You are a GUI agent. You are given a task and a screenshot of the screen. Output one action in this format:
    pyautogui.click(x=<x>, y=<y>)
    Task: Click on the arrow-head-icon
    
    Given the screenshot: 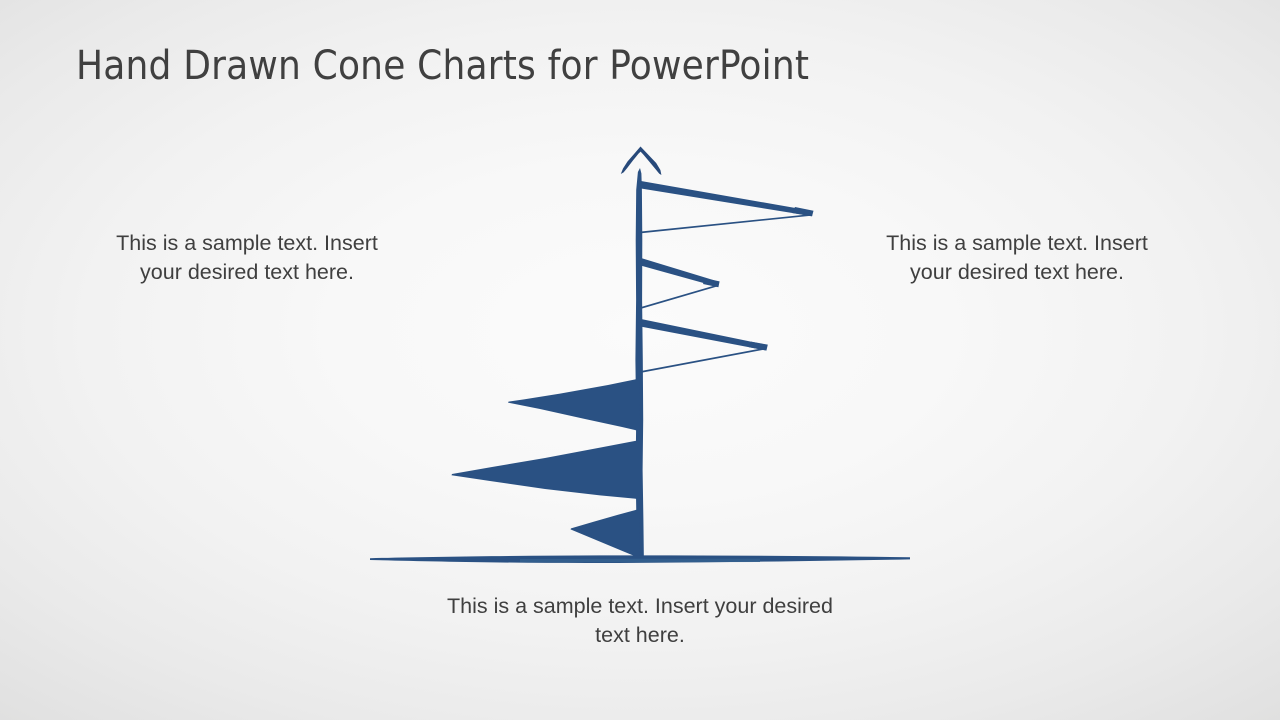 What is the action you would take?
    pyautogui.click(x=641, y=160)
    